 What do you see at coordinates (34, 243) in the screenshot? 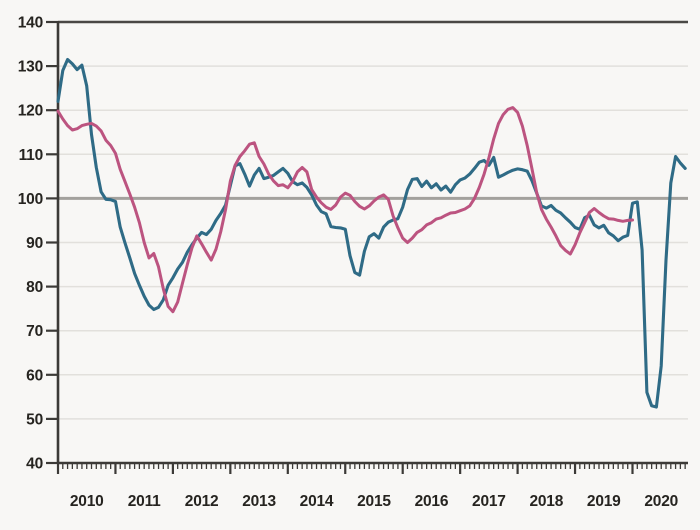
I see `y-tick-label: 90` at bounding box center [34, 243].